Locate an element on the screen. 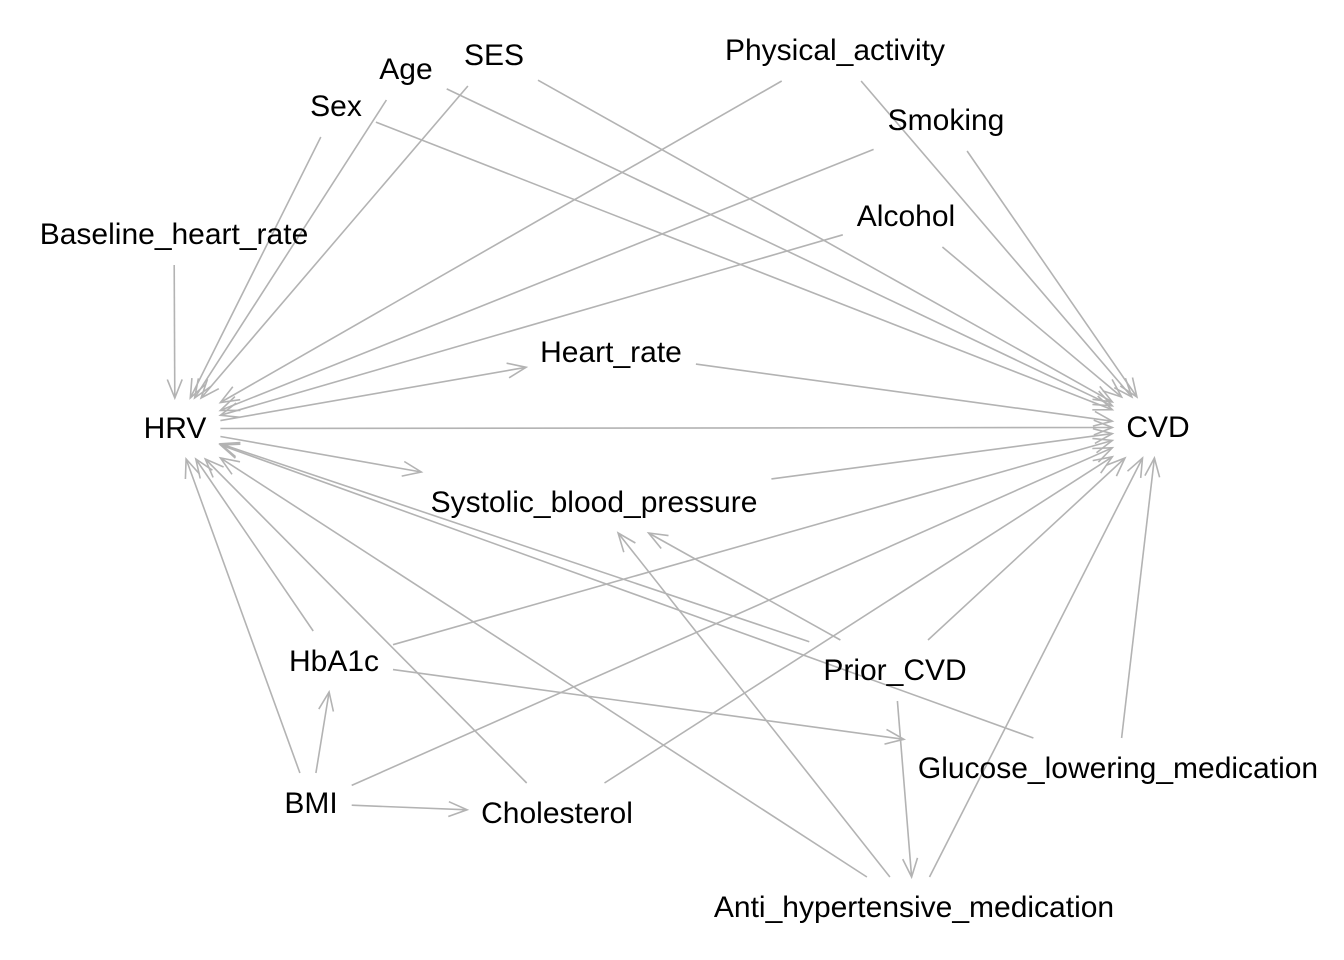 Image resolution: width=1344 pixels, height=960 pixels. node-alcohol: Alcohol is located at coordinates (906, 216).